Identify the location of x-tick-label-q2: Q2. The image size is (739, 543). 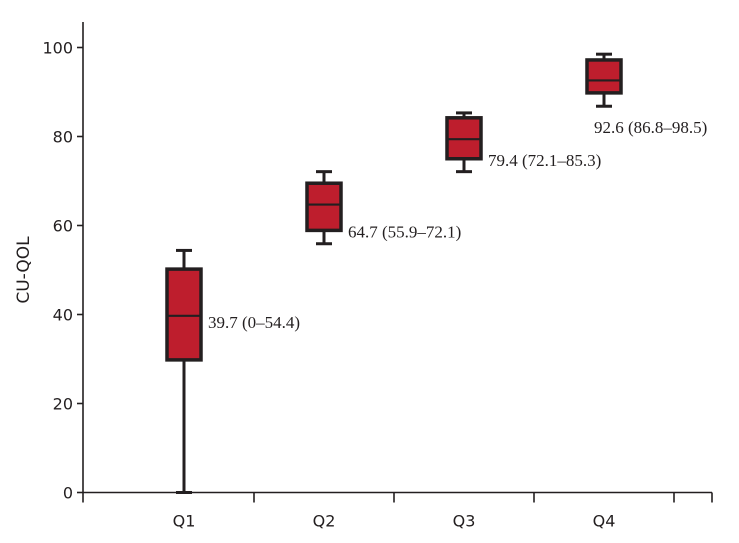
(324, 521).